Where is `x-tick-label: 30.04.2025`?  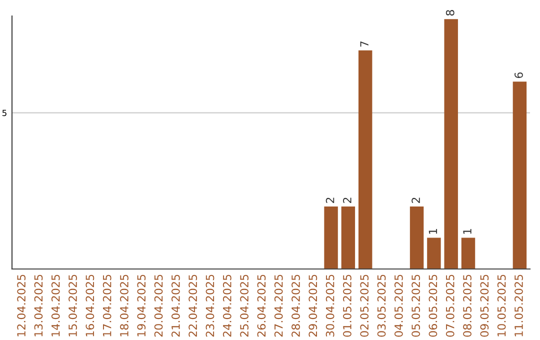
x-tick-label: 30.04.2025 is located at coordinates (330, 305).